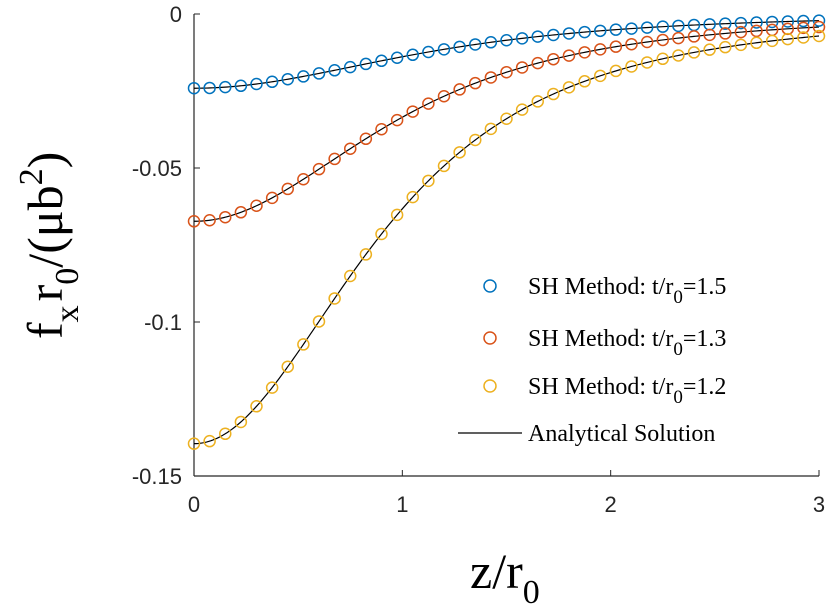 Image resolution: width=830 pixels, height=606 pixels. Describe the element at coordinates (627, 343) in the screenshot. I see `legend-label: SH Method: t/r0=1.3` at that location.